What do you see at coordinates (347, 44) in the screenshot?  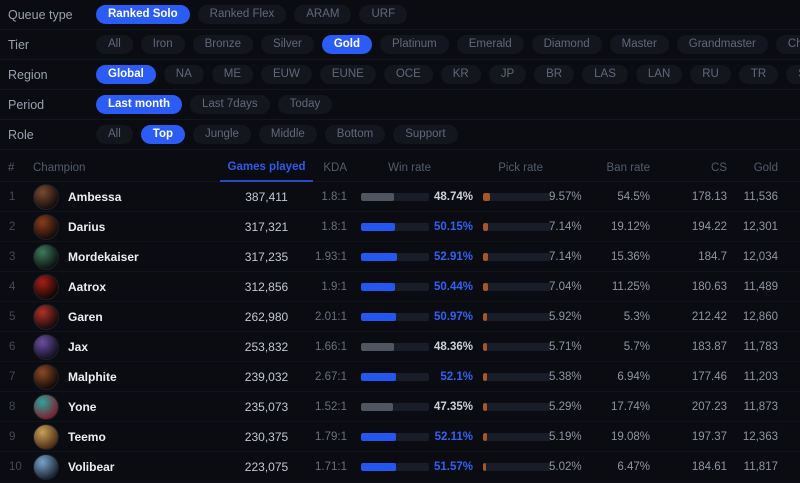 I see `filter-pill-gold: Gold` at bounding box center [347, 44].